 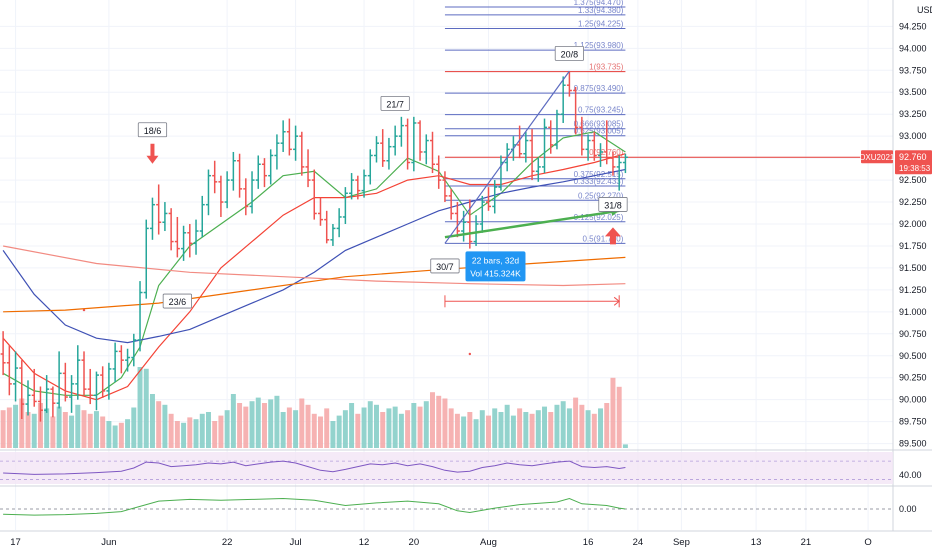 I want to click on rsi-pane, so click(x=446, y=468).